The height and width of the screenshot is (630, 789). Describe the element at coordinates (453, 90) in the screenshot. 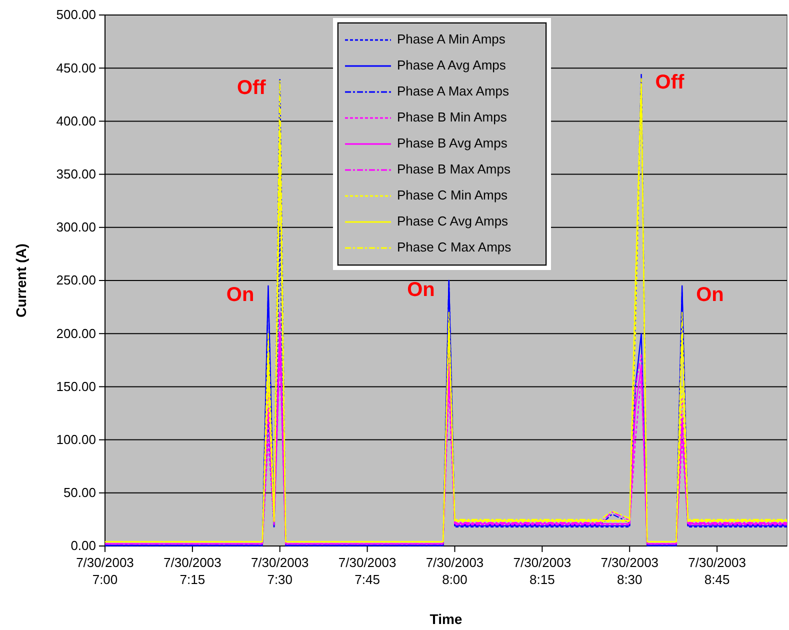

I see `legend-label: Phase A Max Amps` at that location.